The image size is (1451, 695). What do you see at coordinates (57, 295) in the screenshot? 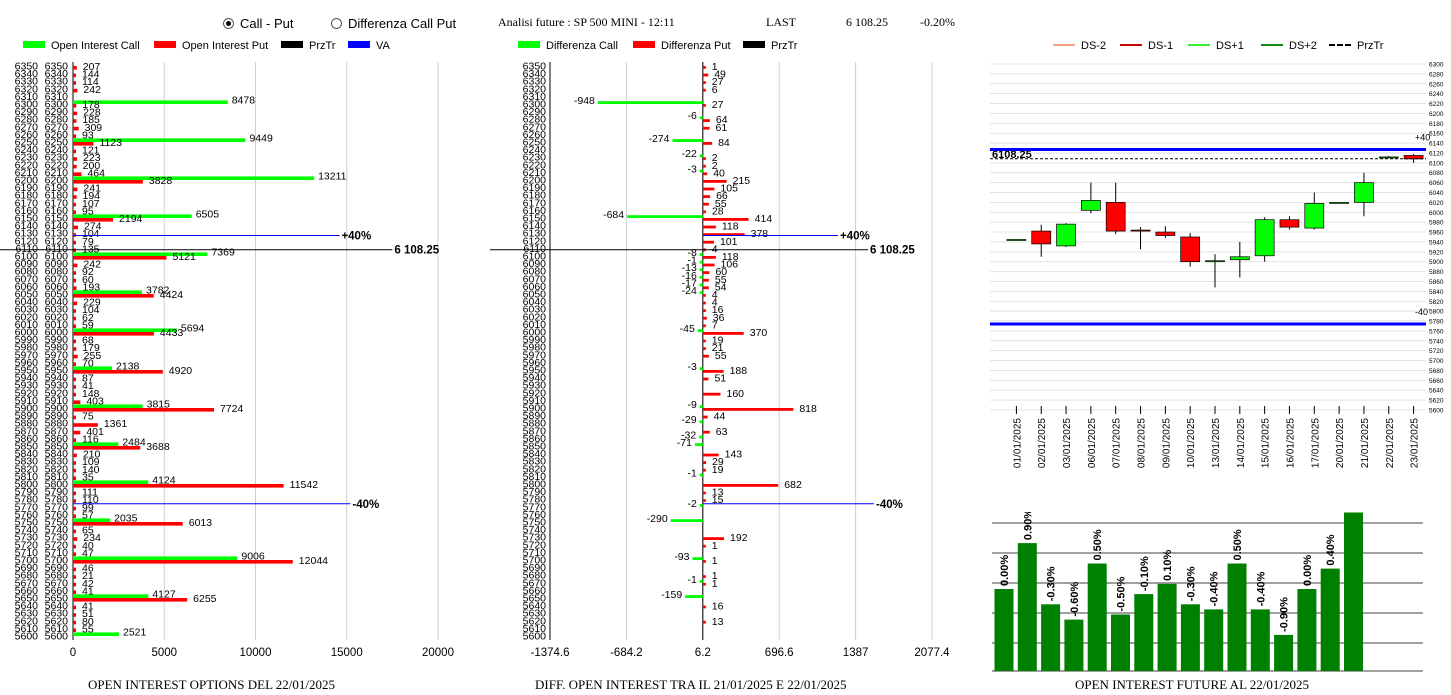
I see `strike-label: 6050` at bounding box center [57, 295].